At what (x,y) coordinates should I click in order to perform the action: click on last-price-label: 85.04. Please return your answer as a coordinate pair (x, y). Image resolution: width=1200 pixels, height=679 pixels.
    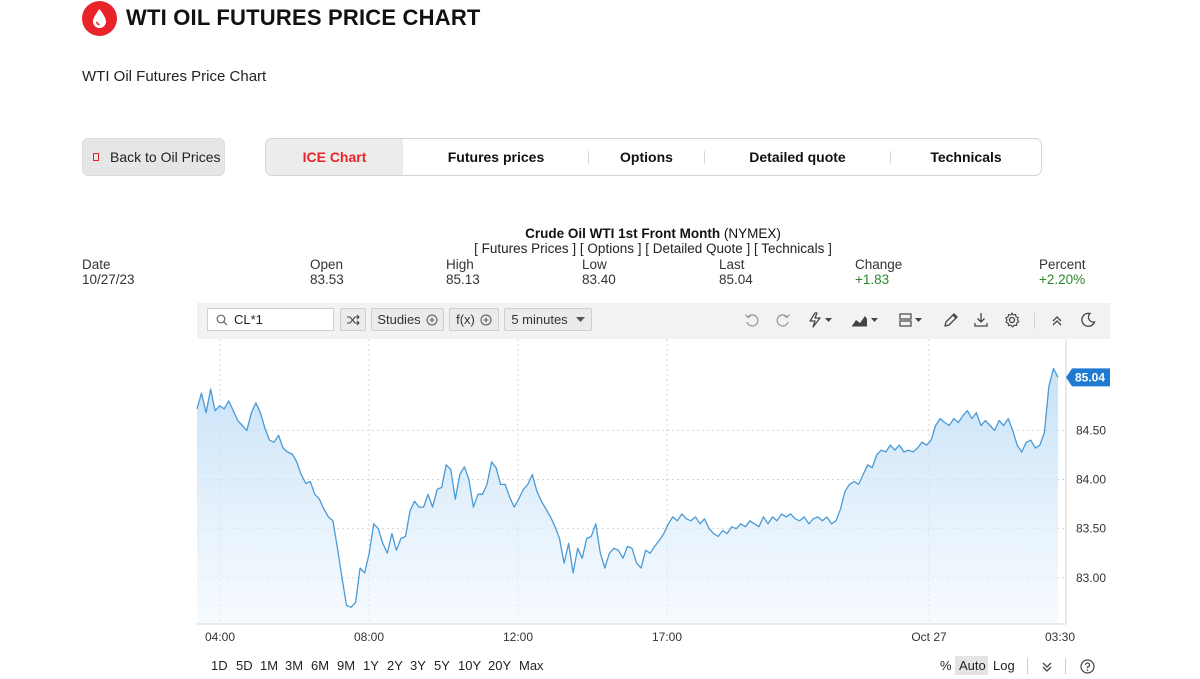
    Looking at the image, I should click on (1090, 377).